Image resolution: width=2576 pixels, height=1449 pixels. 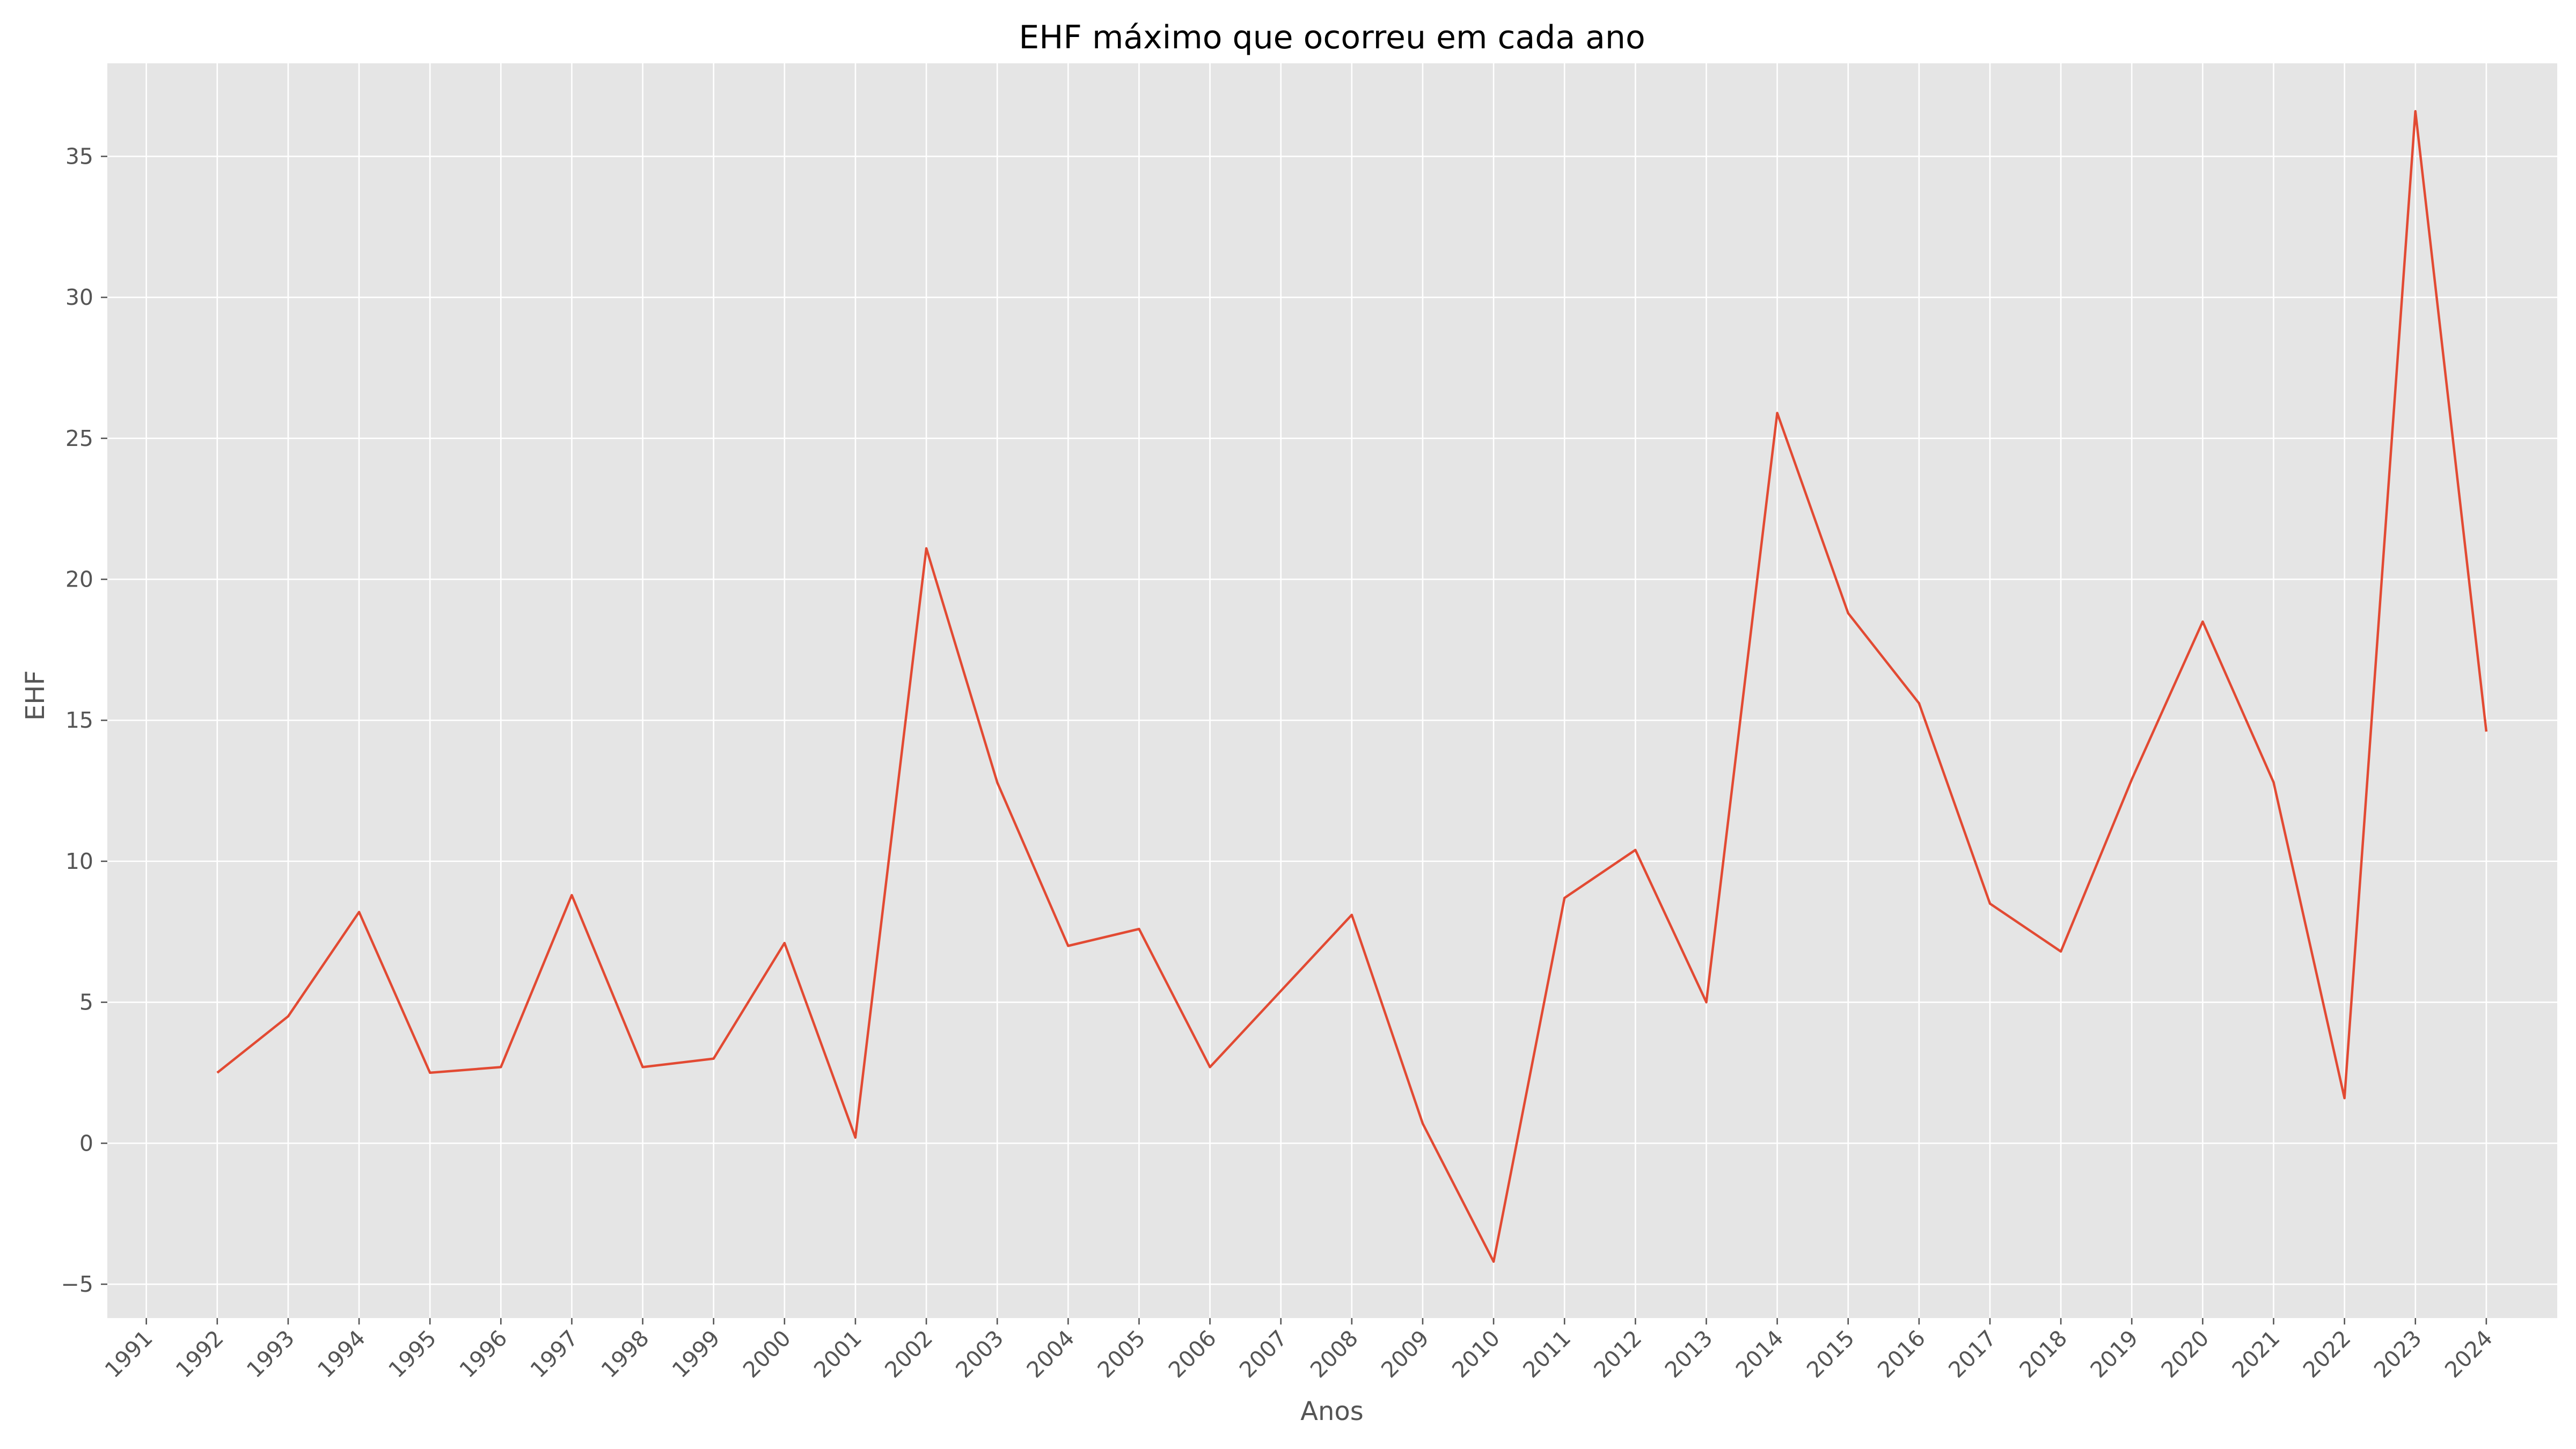 What do you see at coordinates (1332, 1411) in the screenshot?
I see `x-axis-label: Anos` at bounding box center [1332, 1411].